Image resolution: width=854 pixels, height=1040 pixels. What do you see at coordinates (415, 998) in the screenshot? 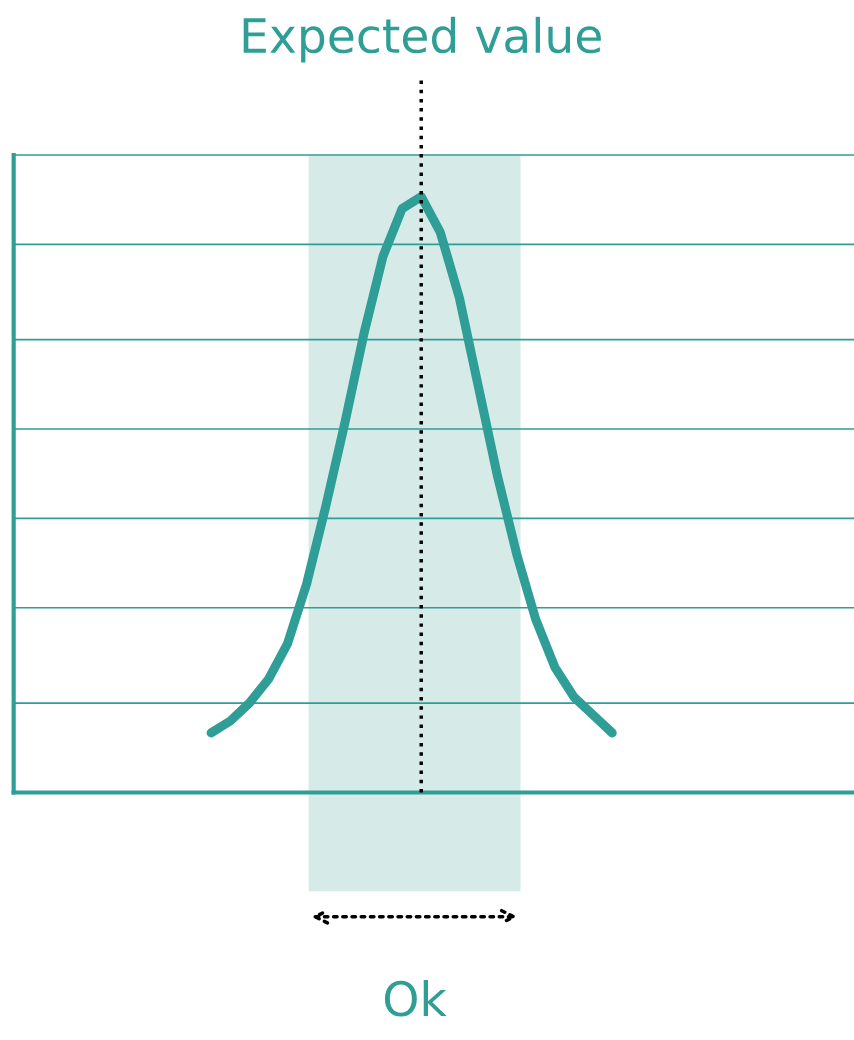
I see `text: Ok` at bounding box center [415, 998].